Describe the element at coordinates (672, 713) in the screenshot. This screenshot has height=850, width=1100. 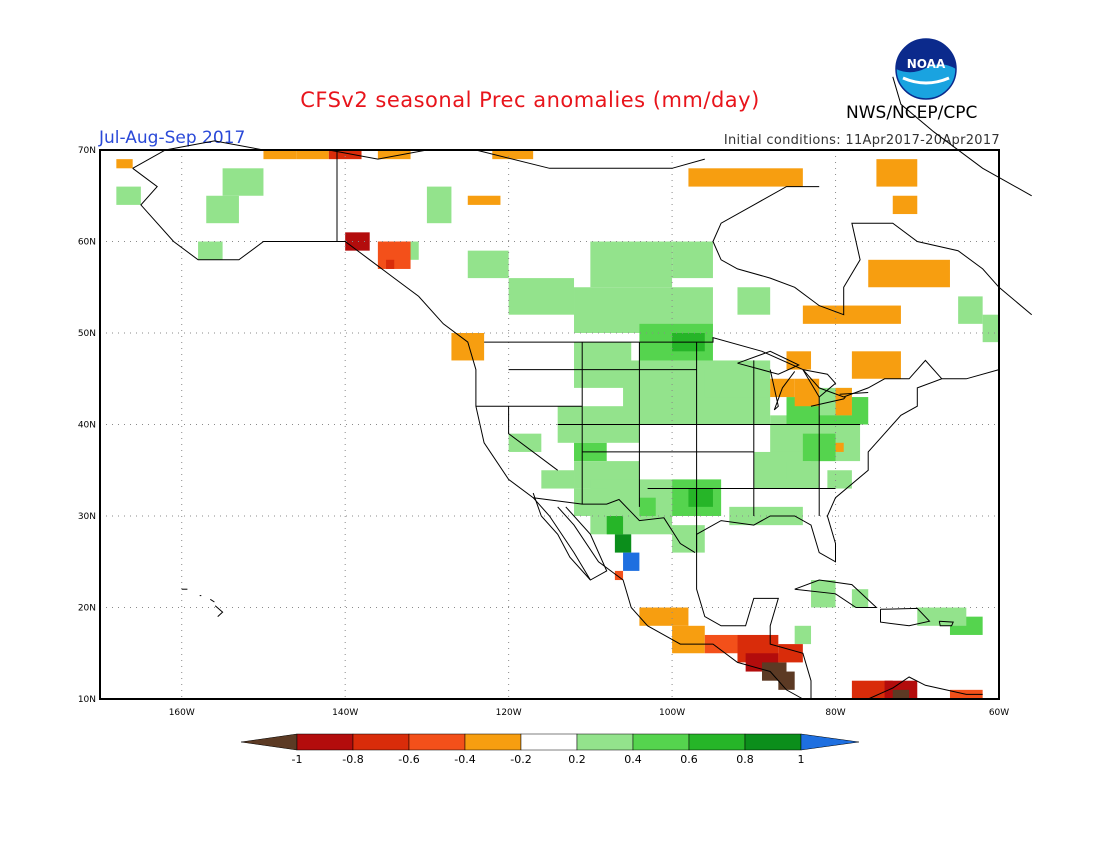
I see `longitude-label: 100W` at that location.